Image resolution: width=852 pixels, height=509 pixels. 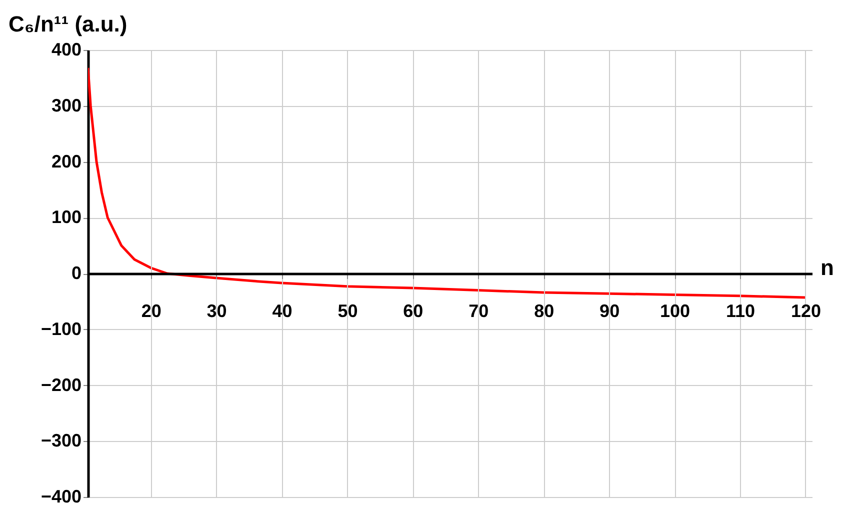 What do you see at coordinates (61, 440) in the screenshot?
I see `y-tick-label: −300` at bounding box center [61, 440].